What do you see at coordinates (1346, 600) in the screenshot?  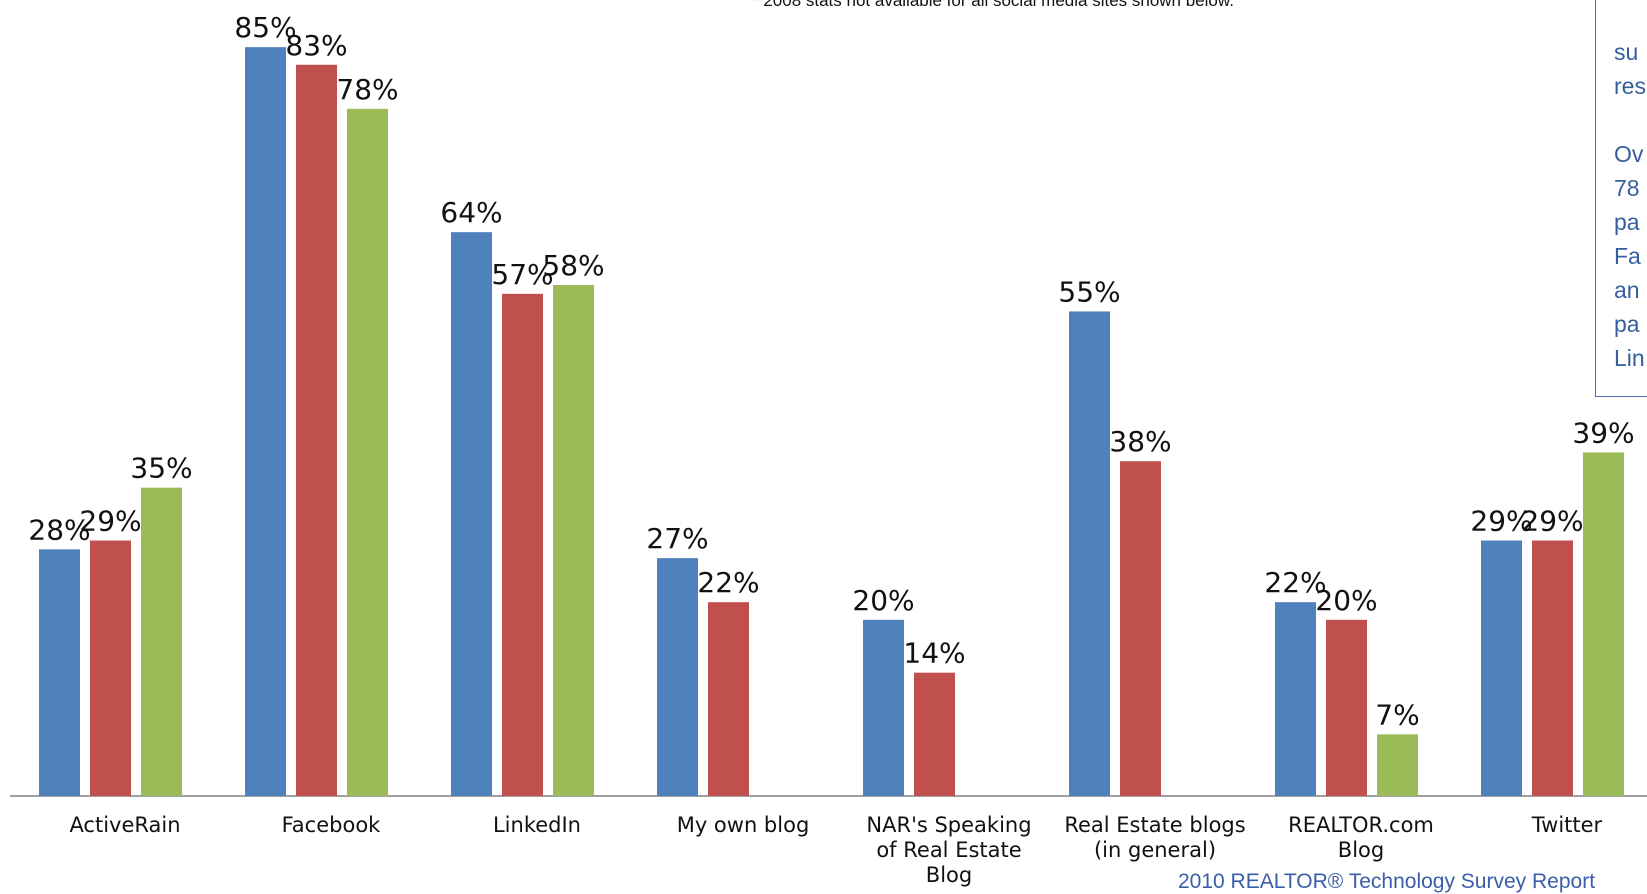 I see `data-label-7-series-2: 20%` at bounding box center [1346, 600].